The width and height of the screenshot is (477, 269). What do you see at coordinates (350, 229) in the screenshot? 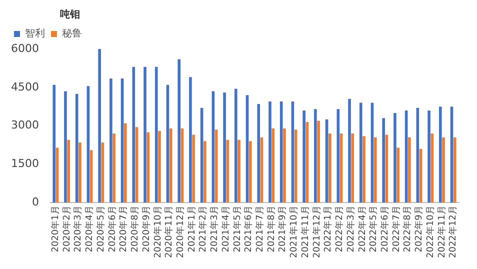
I see `x-tick-label: 2022年3月` at bounding box center [350, 229].